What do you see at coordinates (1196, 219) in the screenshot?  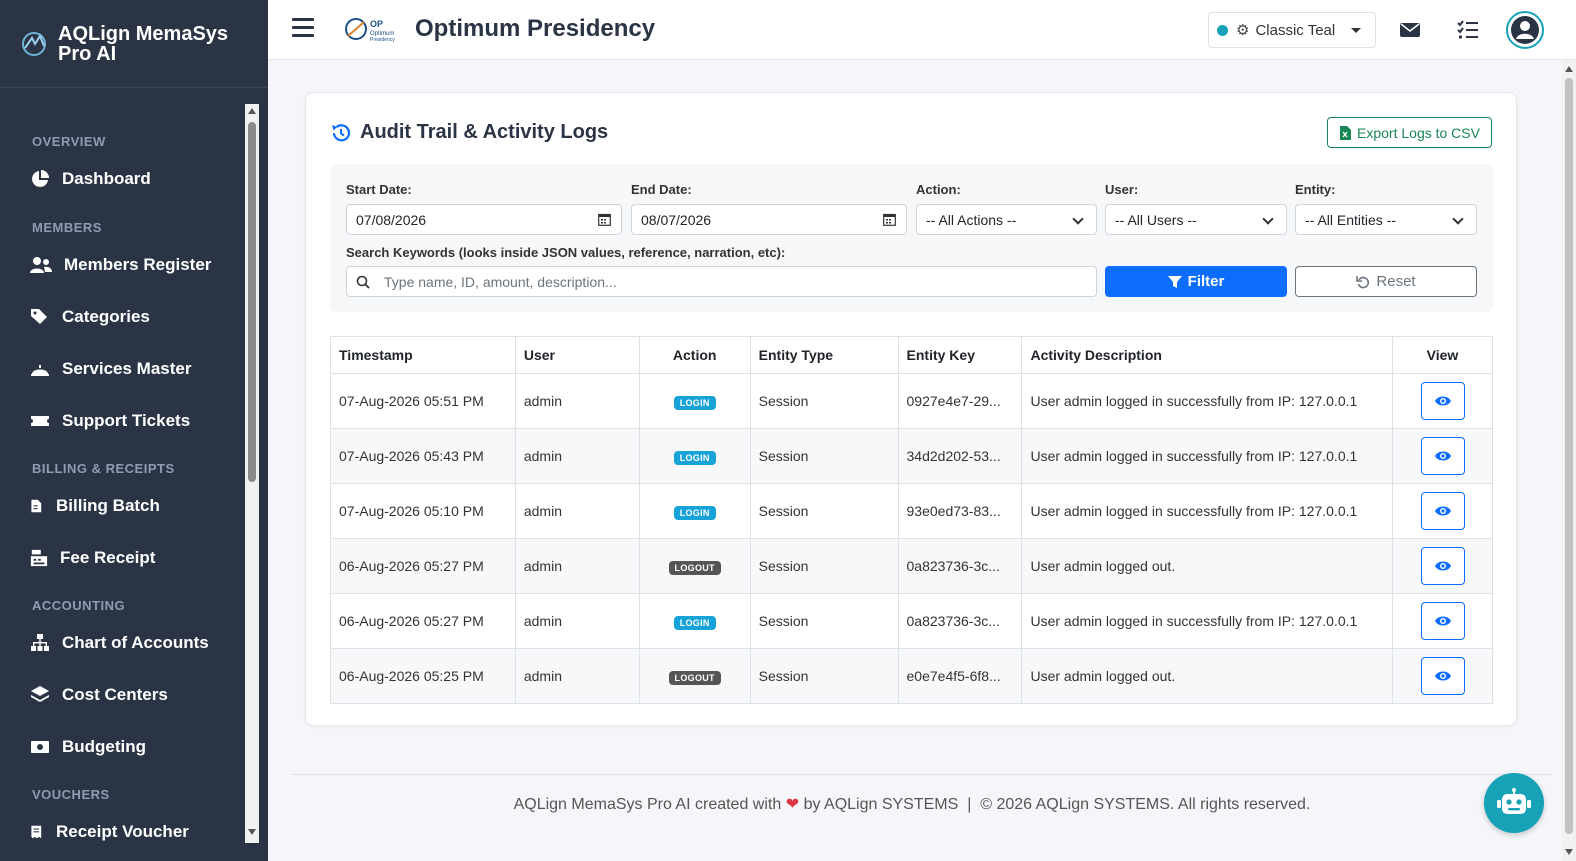 I see `user-select: -- All Users --` at bounding box center [1196, 219].